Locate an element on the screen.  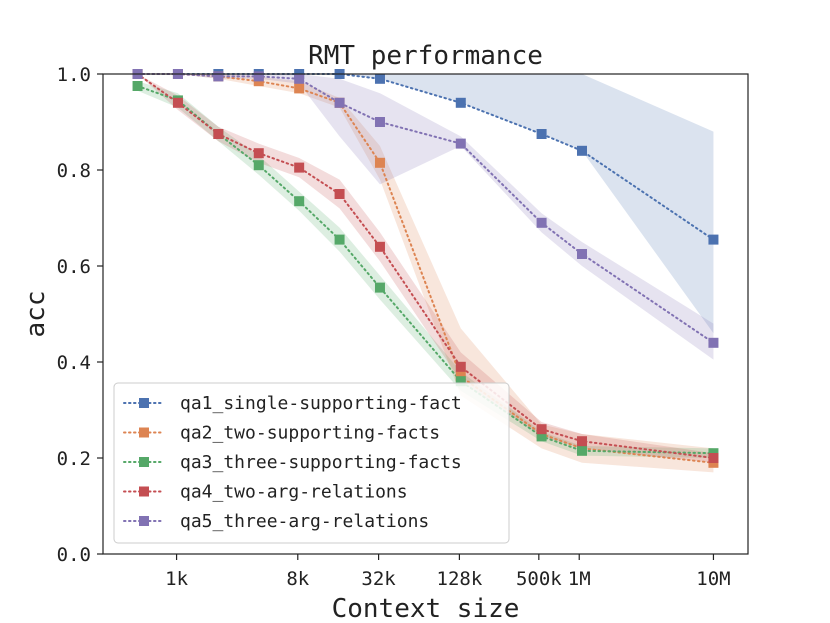
legend-box is located at coordinates (311, 463).